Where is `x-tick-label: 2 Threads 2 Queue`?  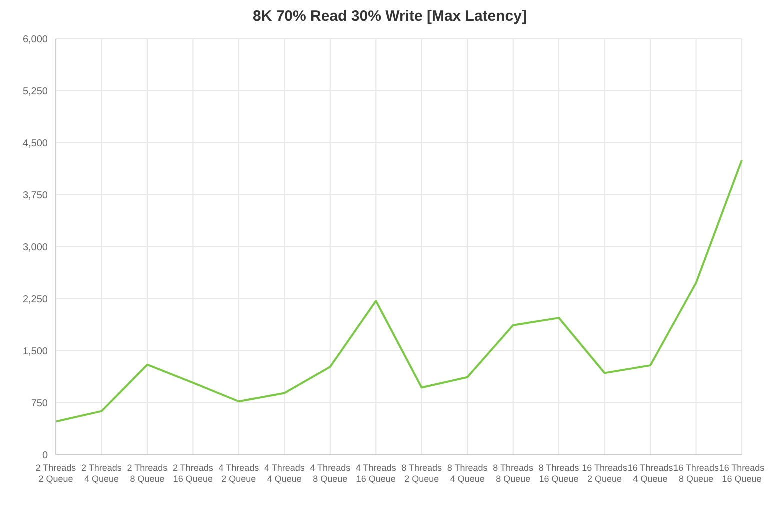 x-tick-label: 2 Threads 2 Queue is located at coordinates (56, 473).